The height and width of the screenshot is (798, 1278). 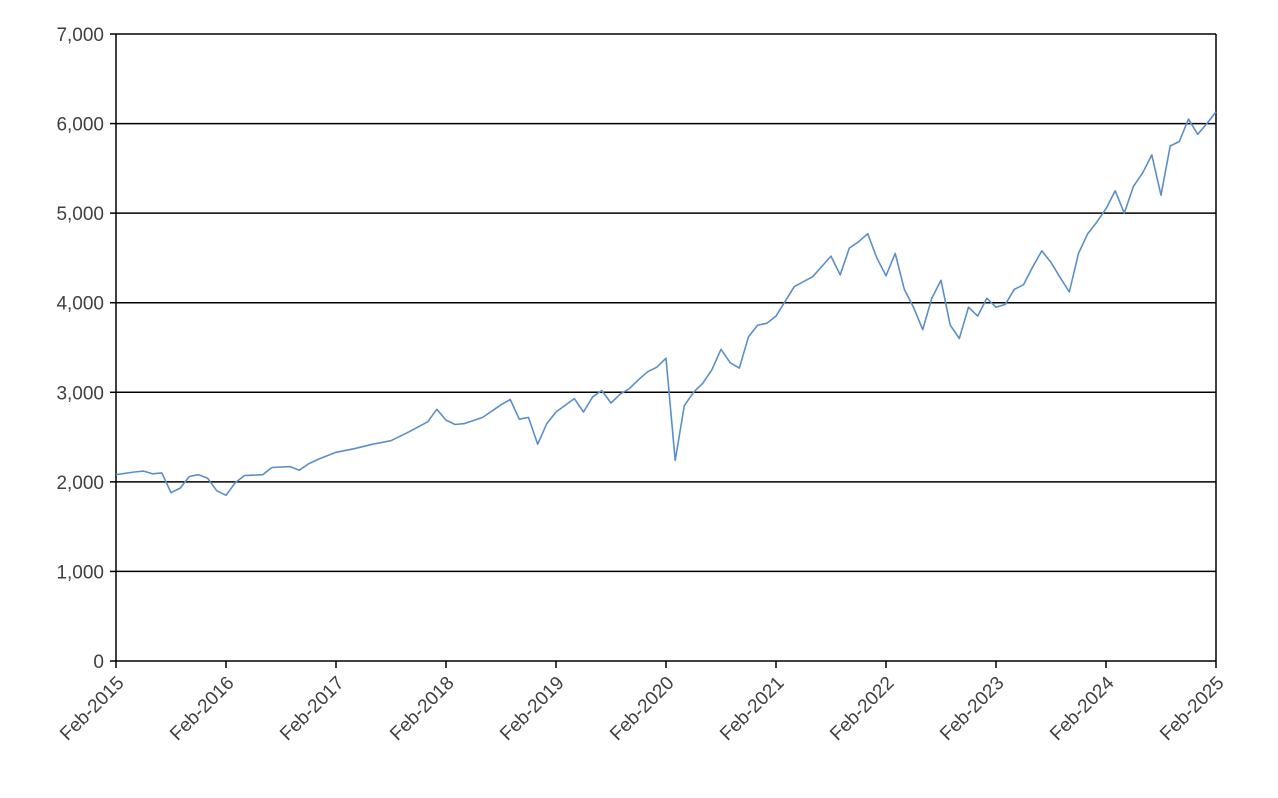 I want to click on y-tick-label: 2,000, so click(x=80, y=483).